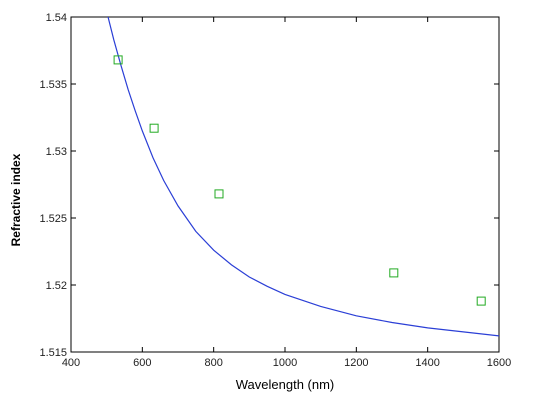 This screenshot has height=400, width=554. What do you see at coordinates (53, 85) in the screenshot?
I see `y-tick-label: 1.535` at bounding box center [53, 85].